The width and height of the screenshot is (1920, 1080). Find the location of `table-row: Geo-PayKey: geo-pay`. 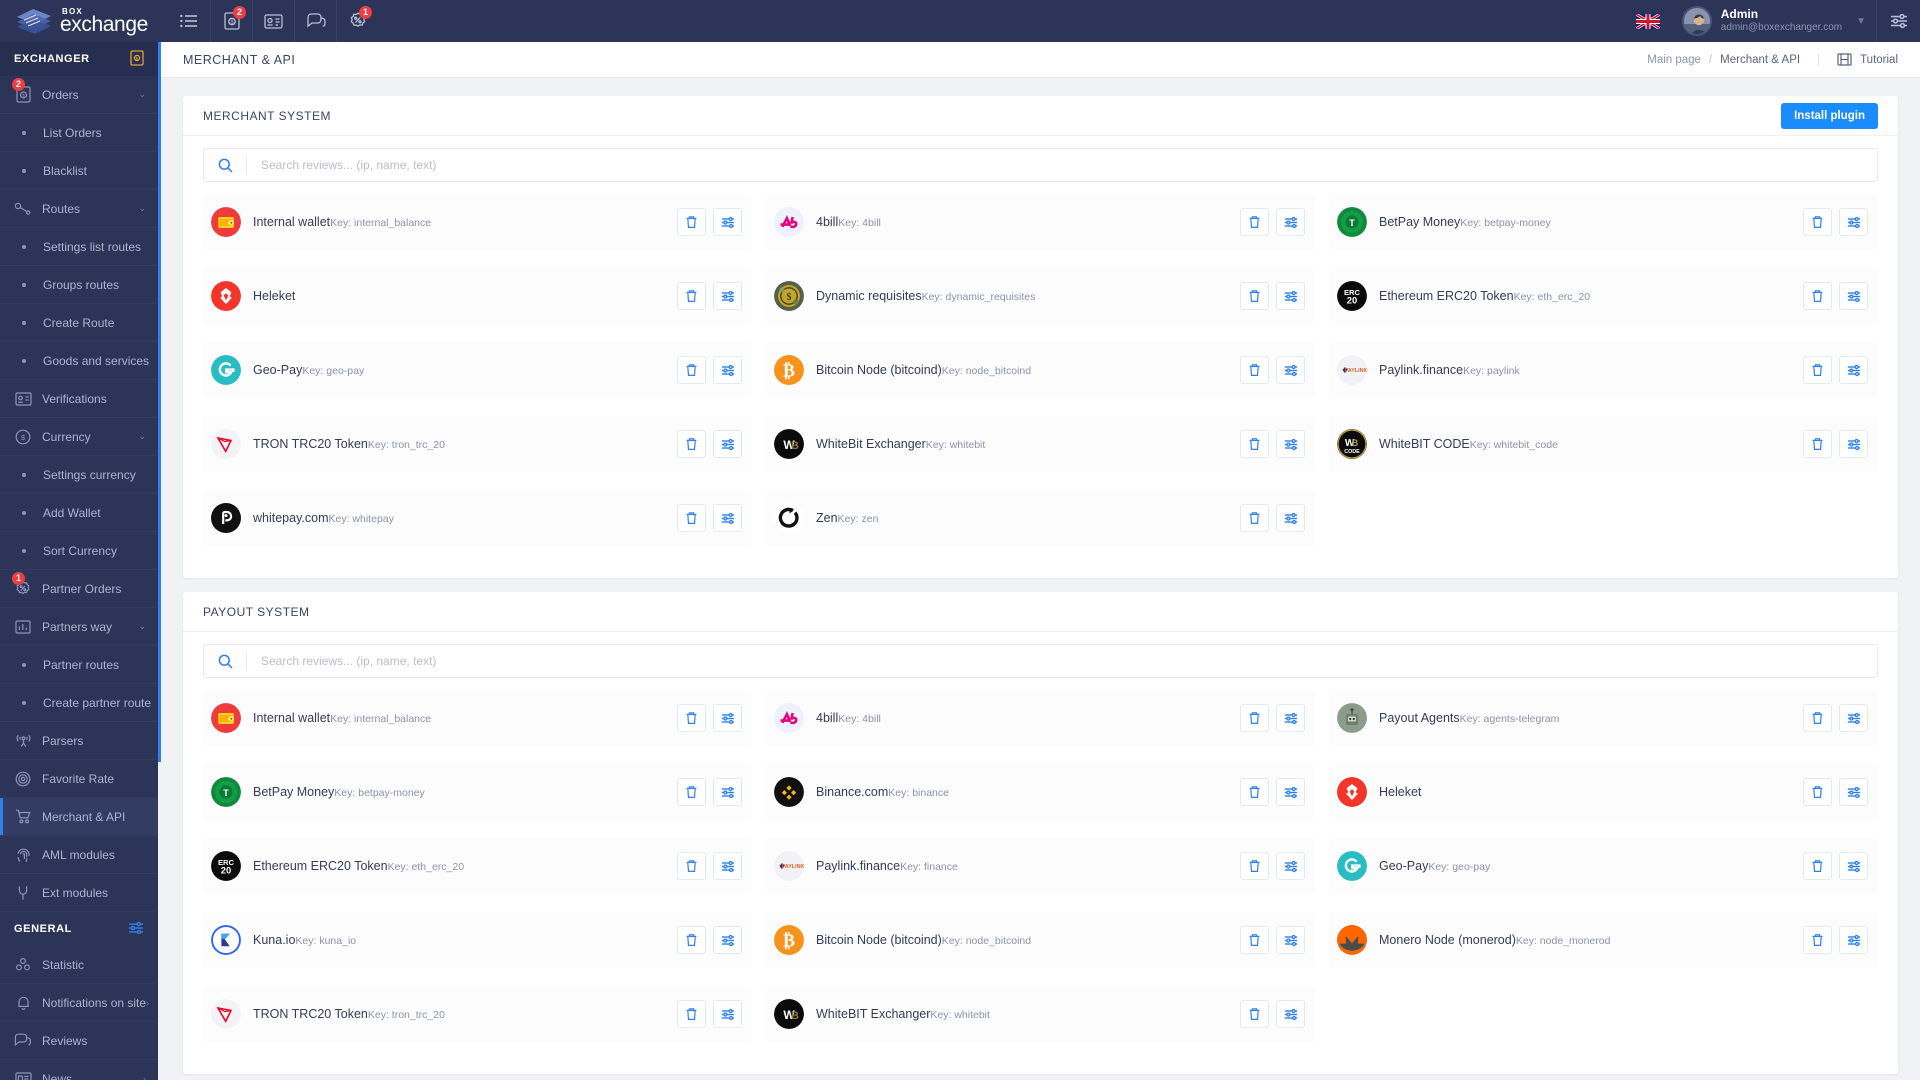

table-row: Geo-PayKey: geo-pay is located at coordinates (1603, 866).